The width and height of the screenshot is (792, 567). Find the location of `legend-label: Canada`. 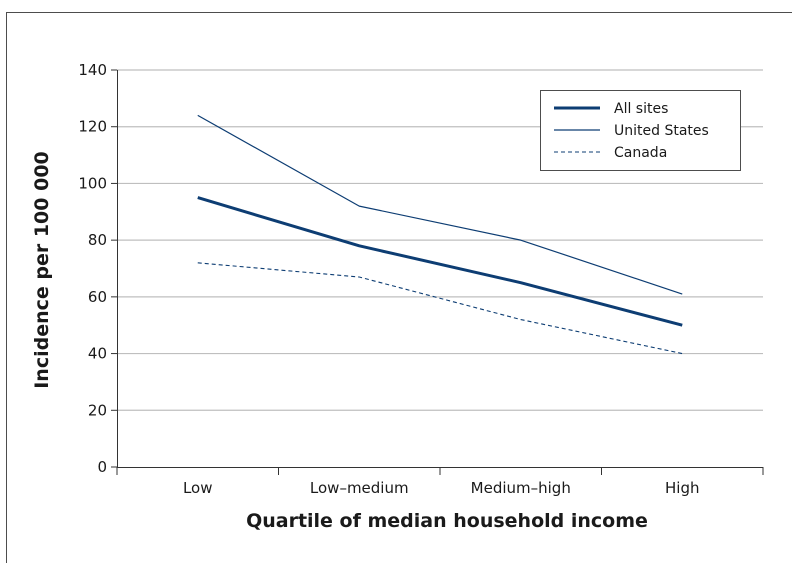

legend-label: Canada is located at coordinates (640, 153).